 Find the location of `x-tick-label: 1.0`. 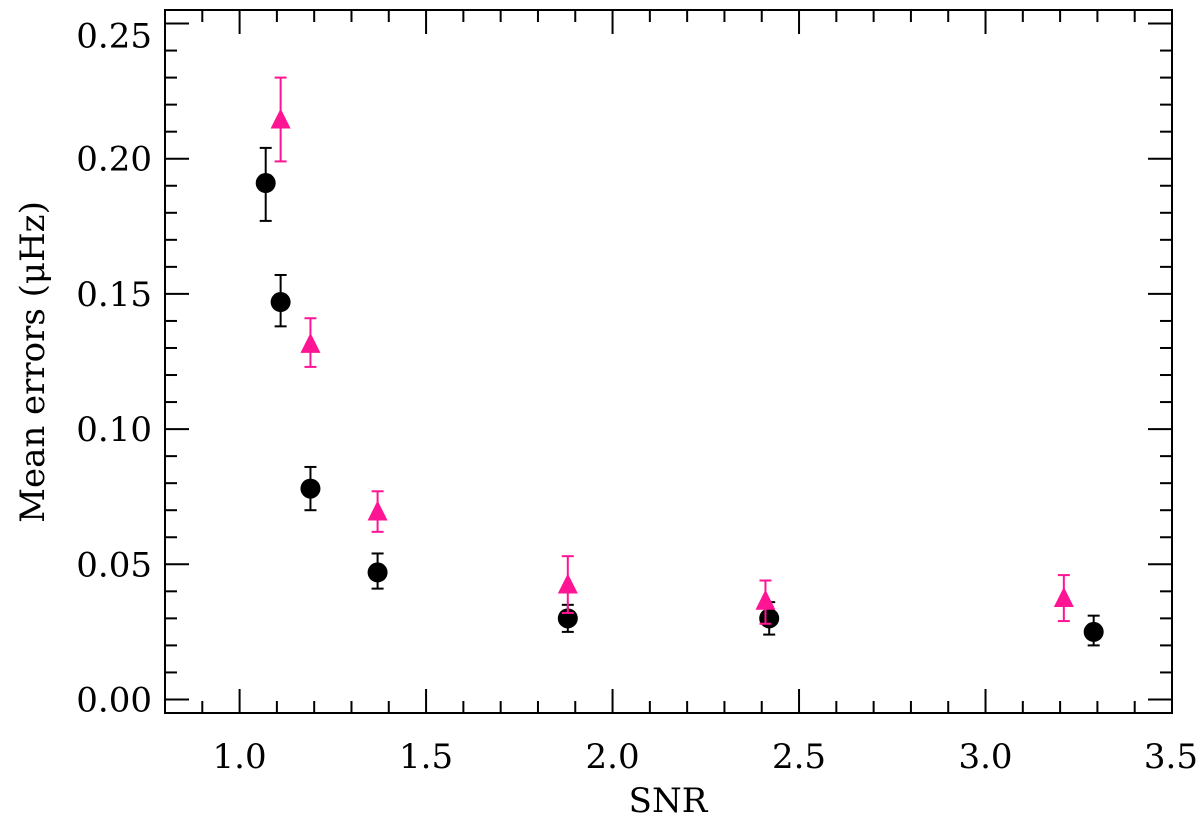

x-tick-label: 1.0 is located at coordinates (240, 757).